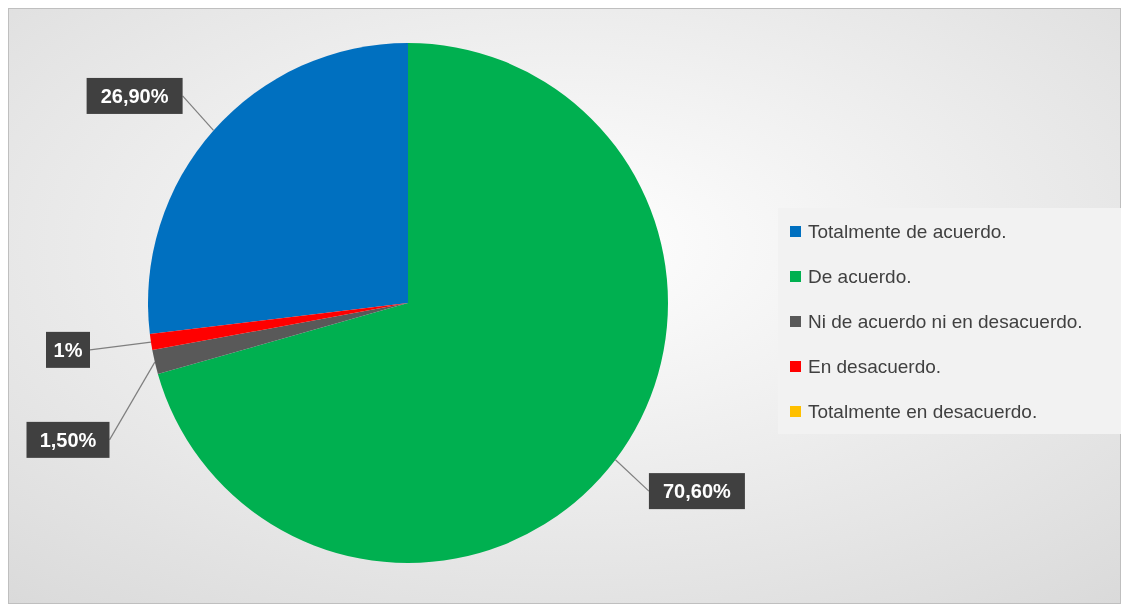 The width and height of the screenshot is (1129, 612). Describe the element at coordinates (945, 321) in the screenshot. I see `legend-label: Ni de acuerdo ni en desacuerdo.` at that location.